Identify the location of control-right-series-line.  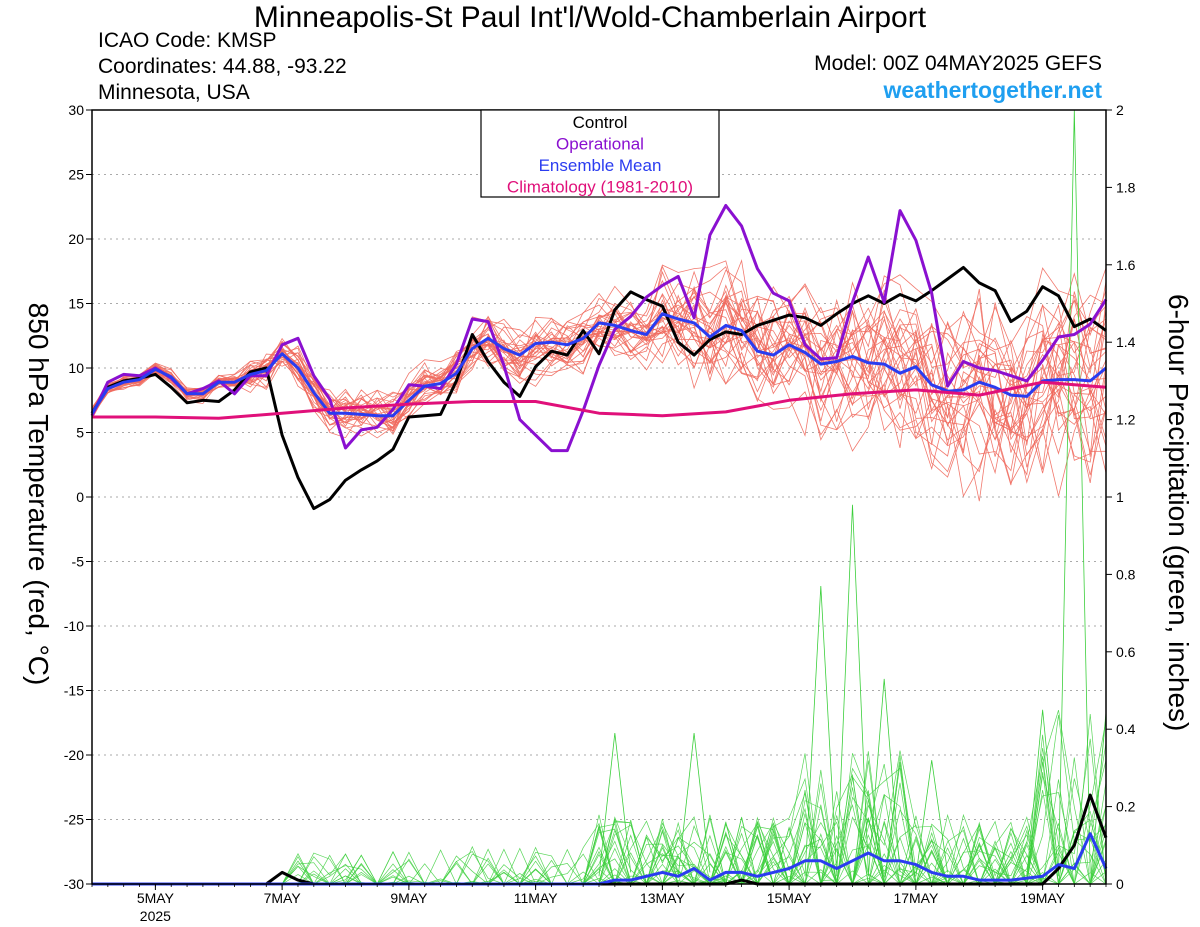
(600, 839).